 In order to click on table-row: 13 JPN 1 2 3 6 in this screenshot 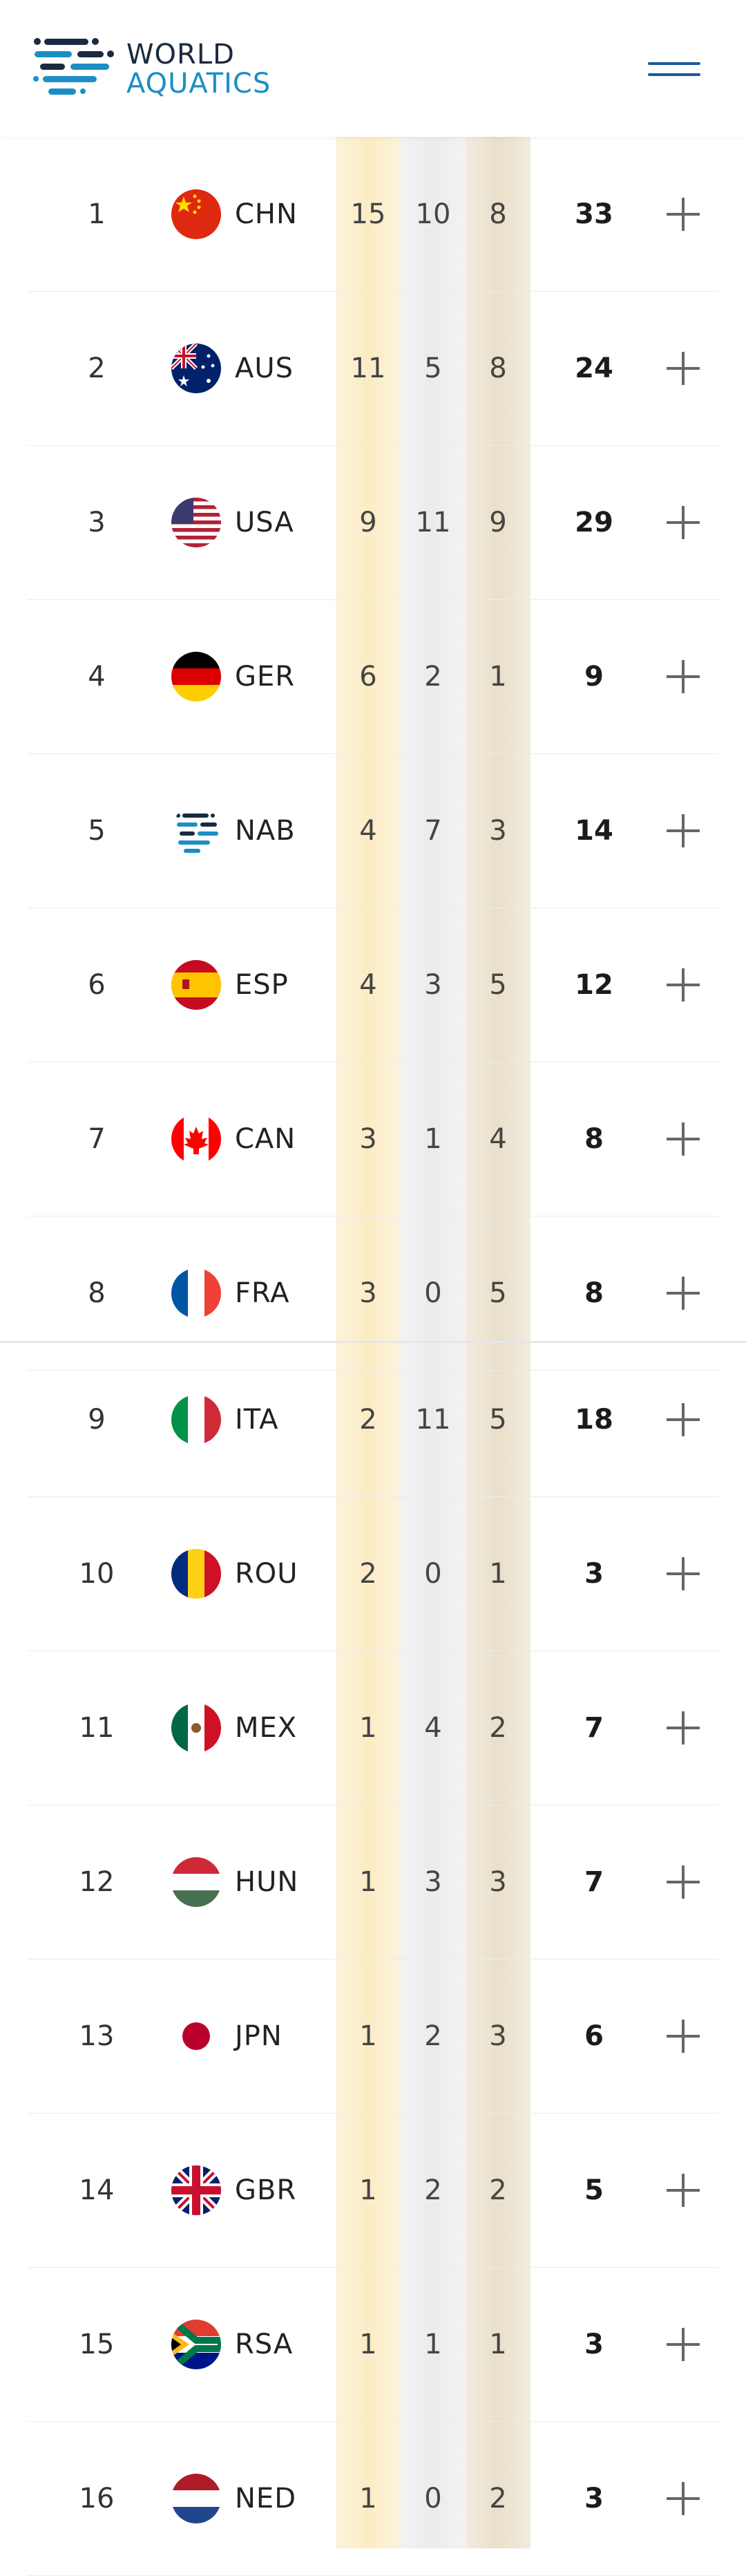, I will do `click(373, 2036)`.